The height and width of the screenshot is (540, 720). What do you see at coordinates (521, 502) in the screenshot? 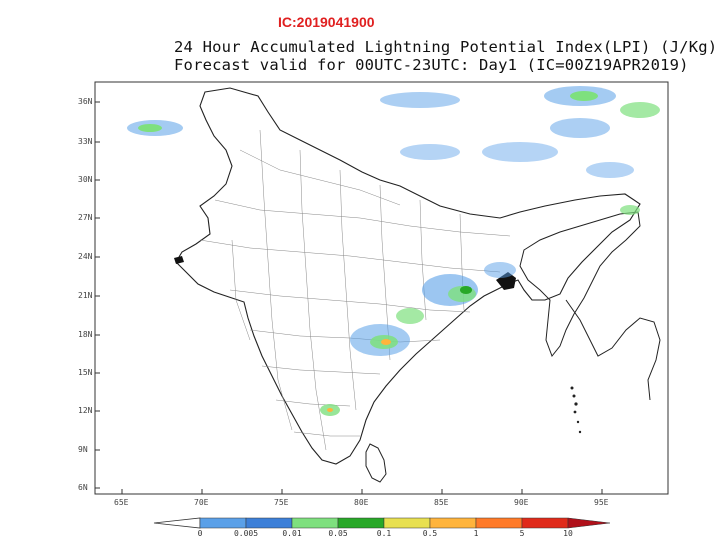
I see `lon-label: 90E` at bounding box center [521, 502].